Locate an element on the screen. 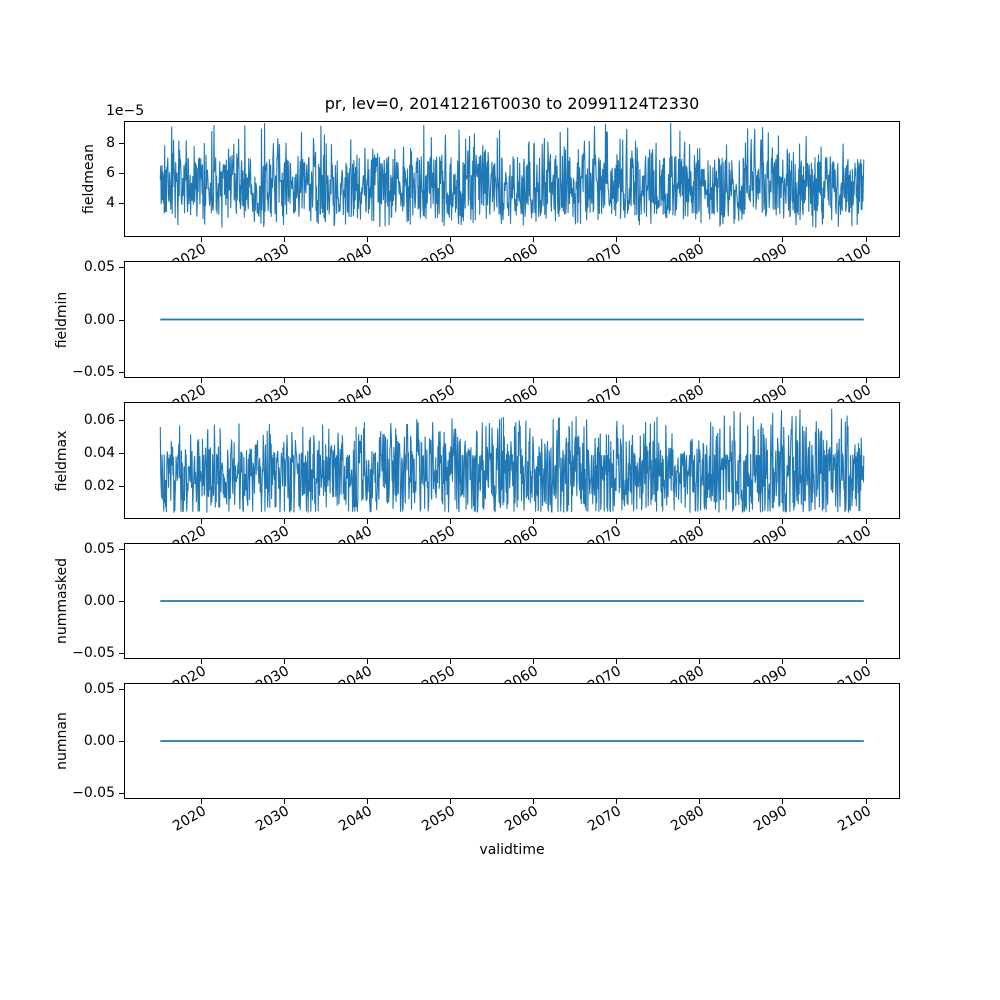 The height and width of the screenshot is (1000, 1000). y-axis-offset-text: 1e−5 is located at coordinates (125, 111).